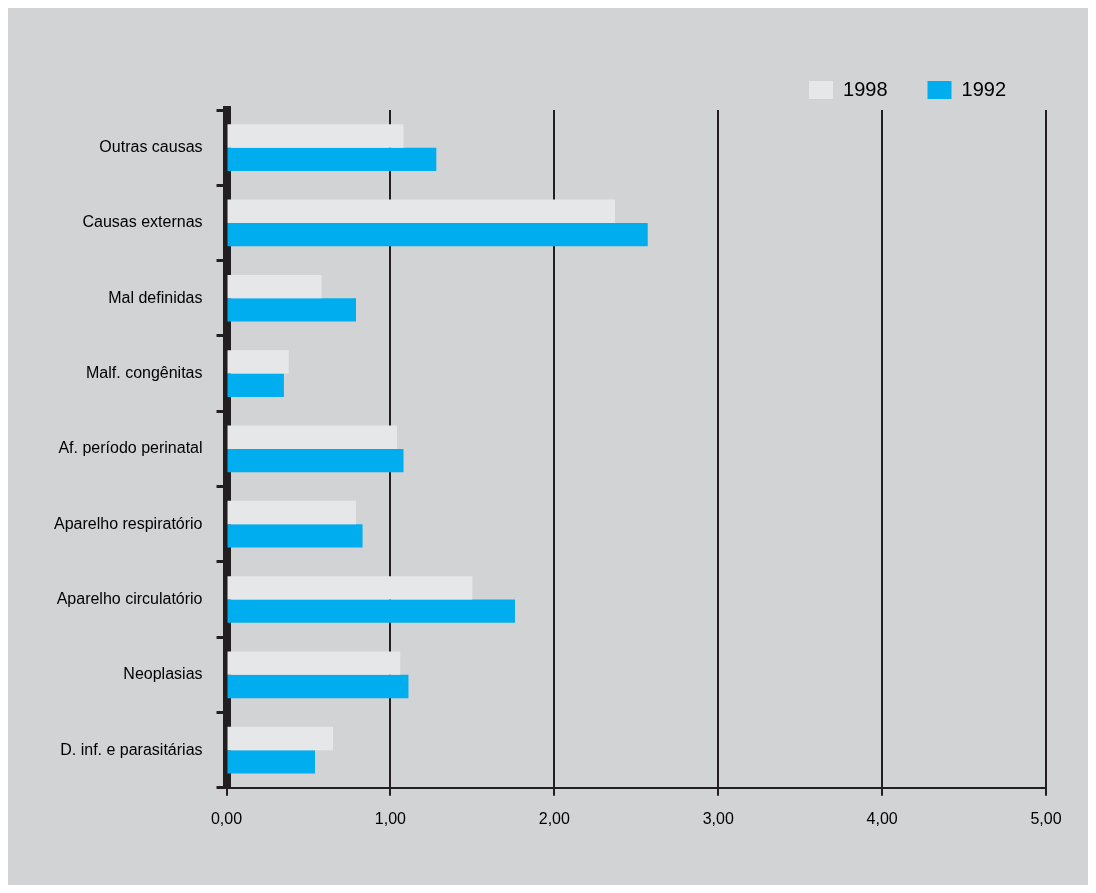 Image resolution: width=1096 pixels, height=893 pixels. Describe the element at coordinates (155, 297) in the screenshot. I see `y-tick-label: Mal definidas` at that location.